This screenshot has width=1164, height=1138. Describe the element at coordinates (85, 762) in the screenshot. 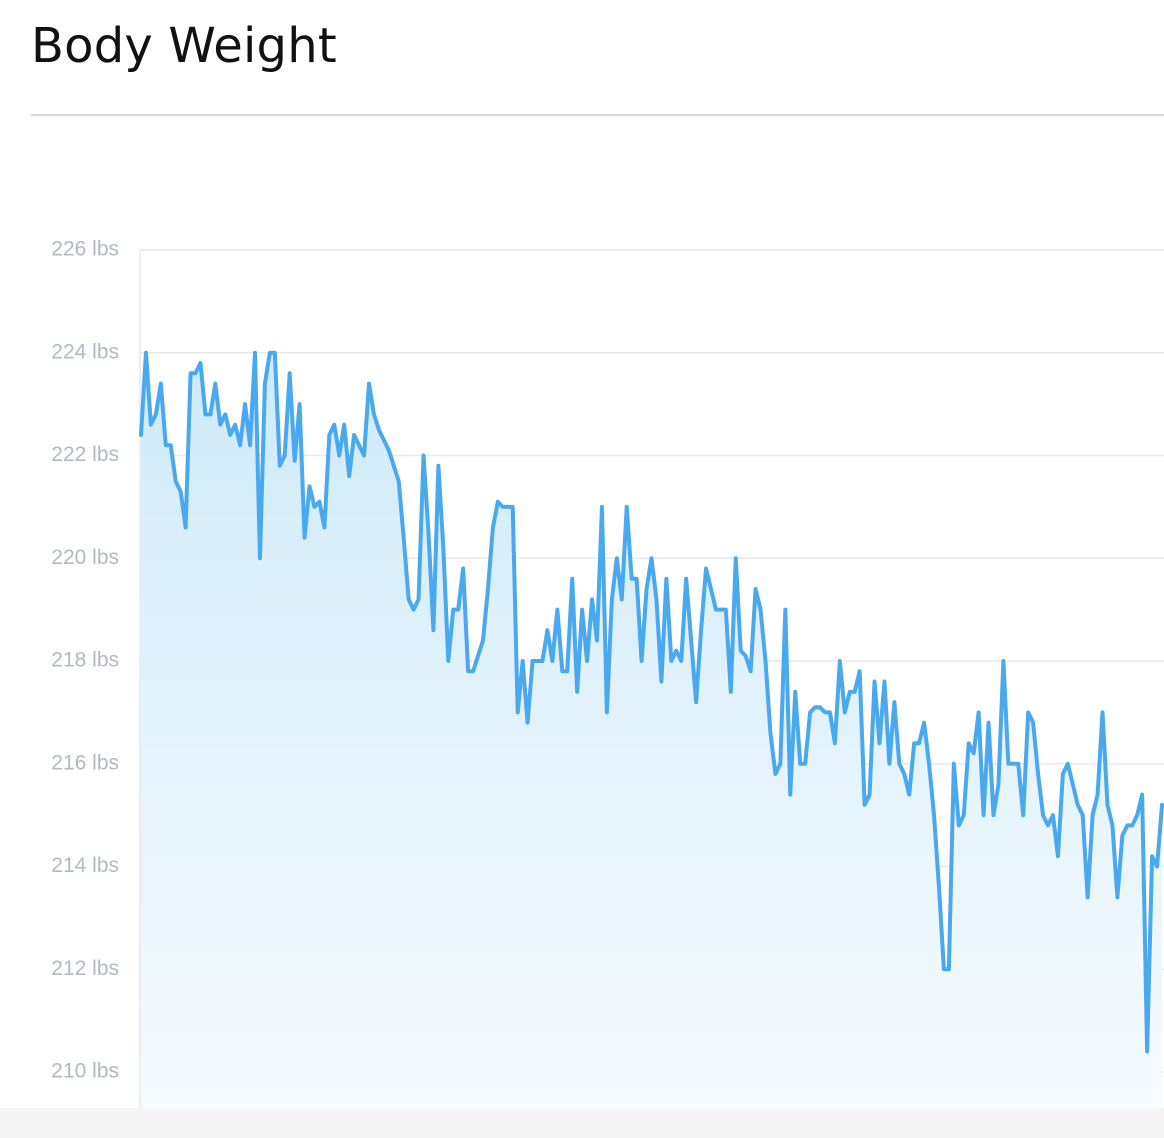

I see `y-tick-label: 216 lbs` at that location.